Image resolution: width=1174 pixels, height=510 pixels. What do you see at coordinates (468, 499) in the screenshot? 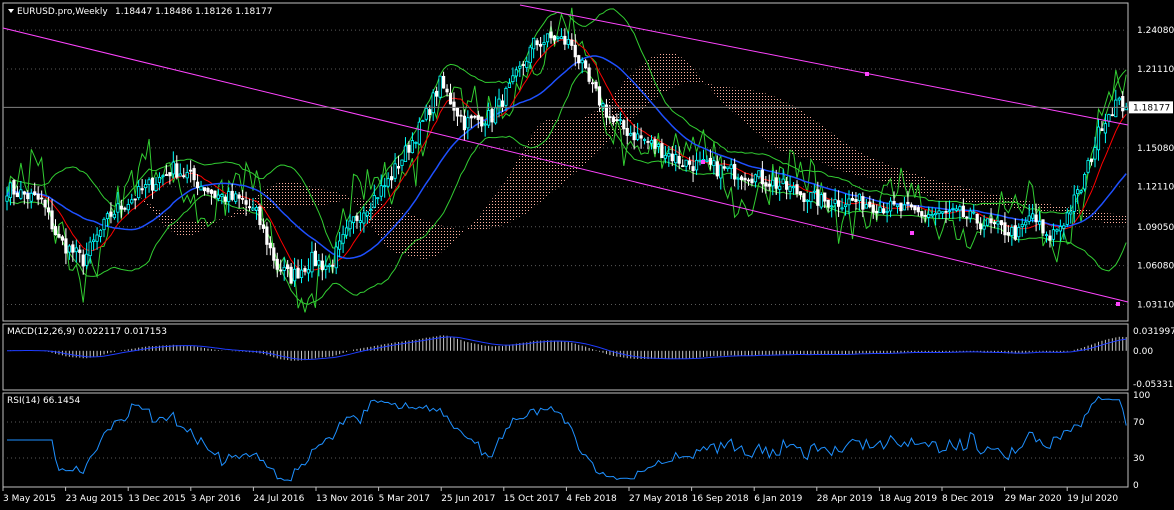
I see `time-tick-label: 25 Jun 2017` at bounding box center [468, 499].